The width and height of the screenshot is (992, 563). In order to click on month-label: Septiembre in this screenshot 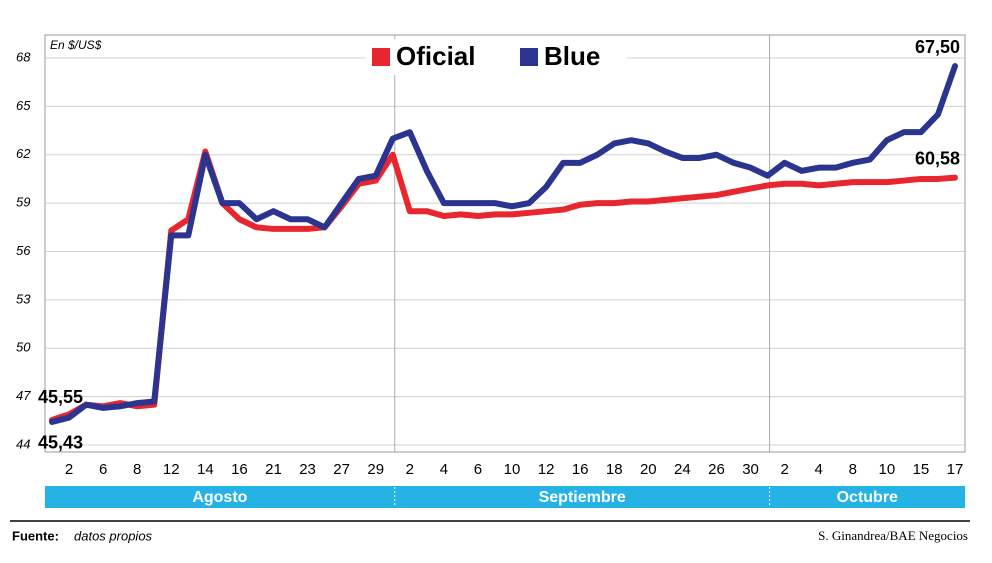, I will do `click(582, 497)`.